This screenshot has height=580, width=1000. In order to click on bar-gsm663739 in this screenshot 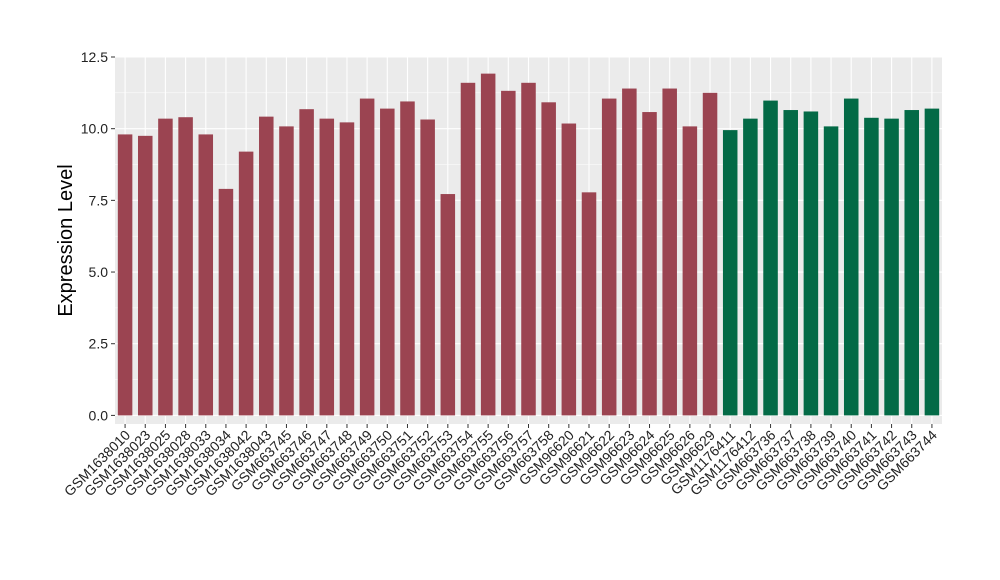, I will do `click(831, 271)`.